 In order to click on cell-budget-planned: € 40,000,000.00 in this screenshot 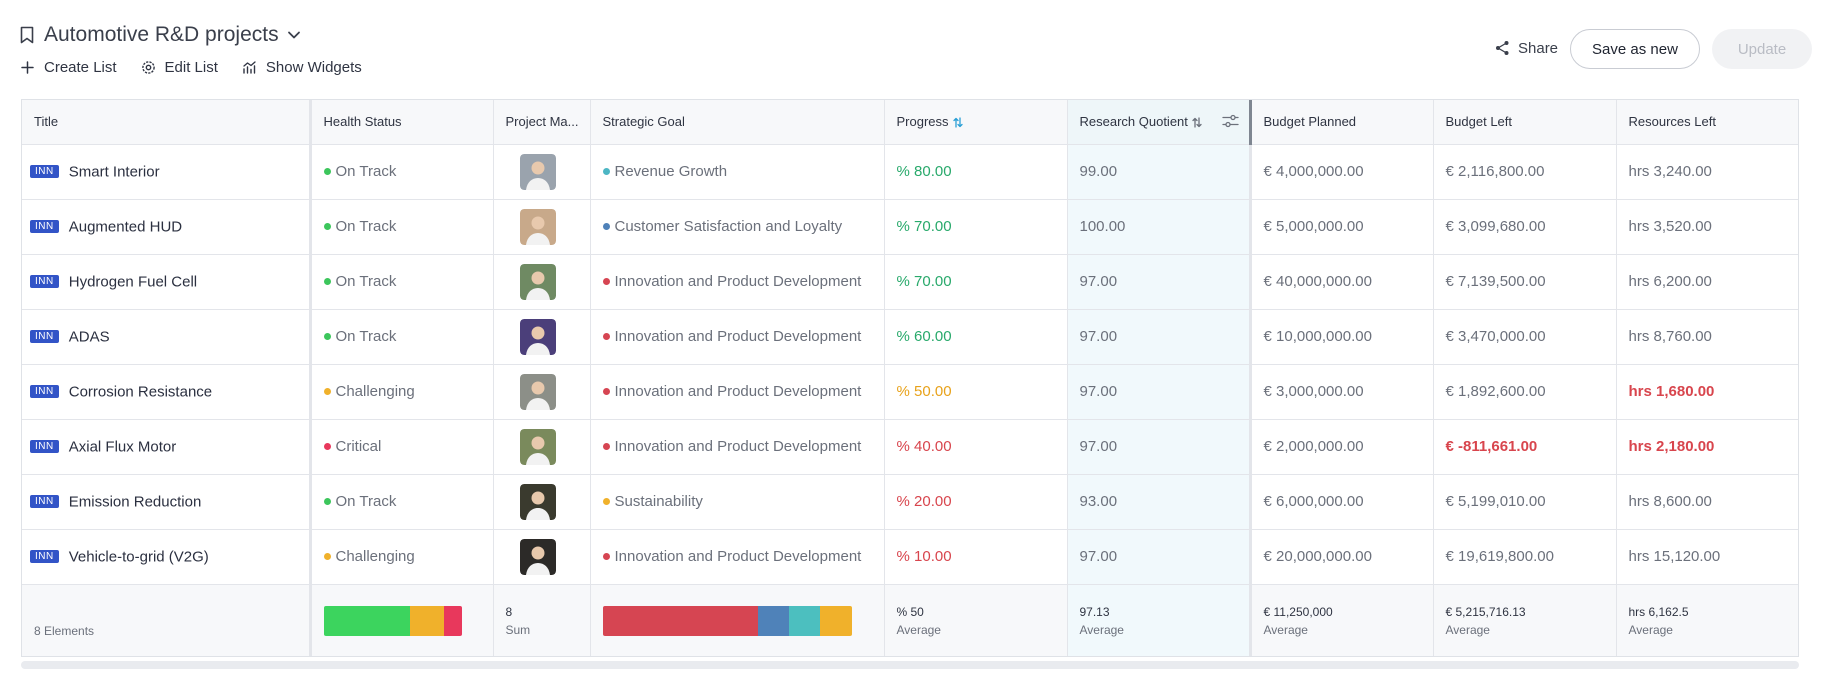, I will do `click(1342, 282)`.